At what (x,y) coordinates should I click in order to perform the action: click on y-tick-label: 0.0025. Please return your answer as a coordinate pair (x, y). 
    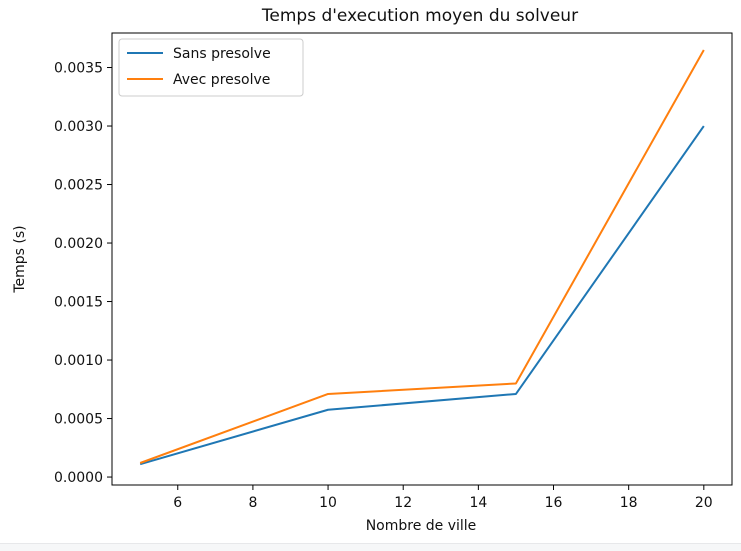
    Looking at the image, I should click on (78, 186).